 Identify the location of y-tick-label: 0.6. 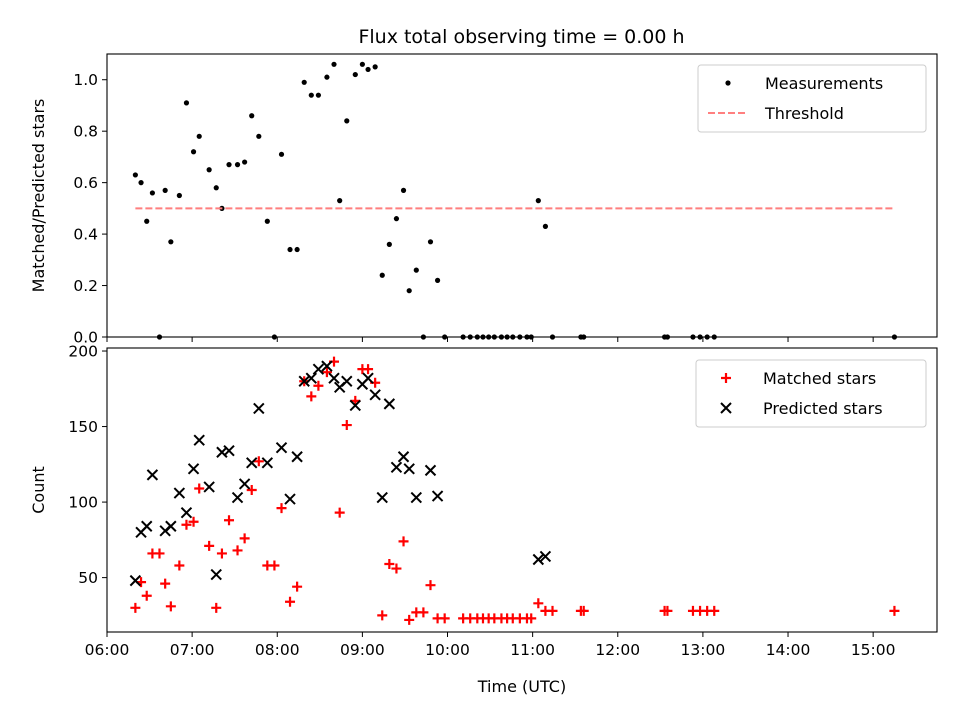
(85, 183).